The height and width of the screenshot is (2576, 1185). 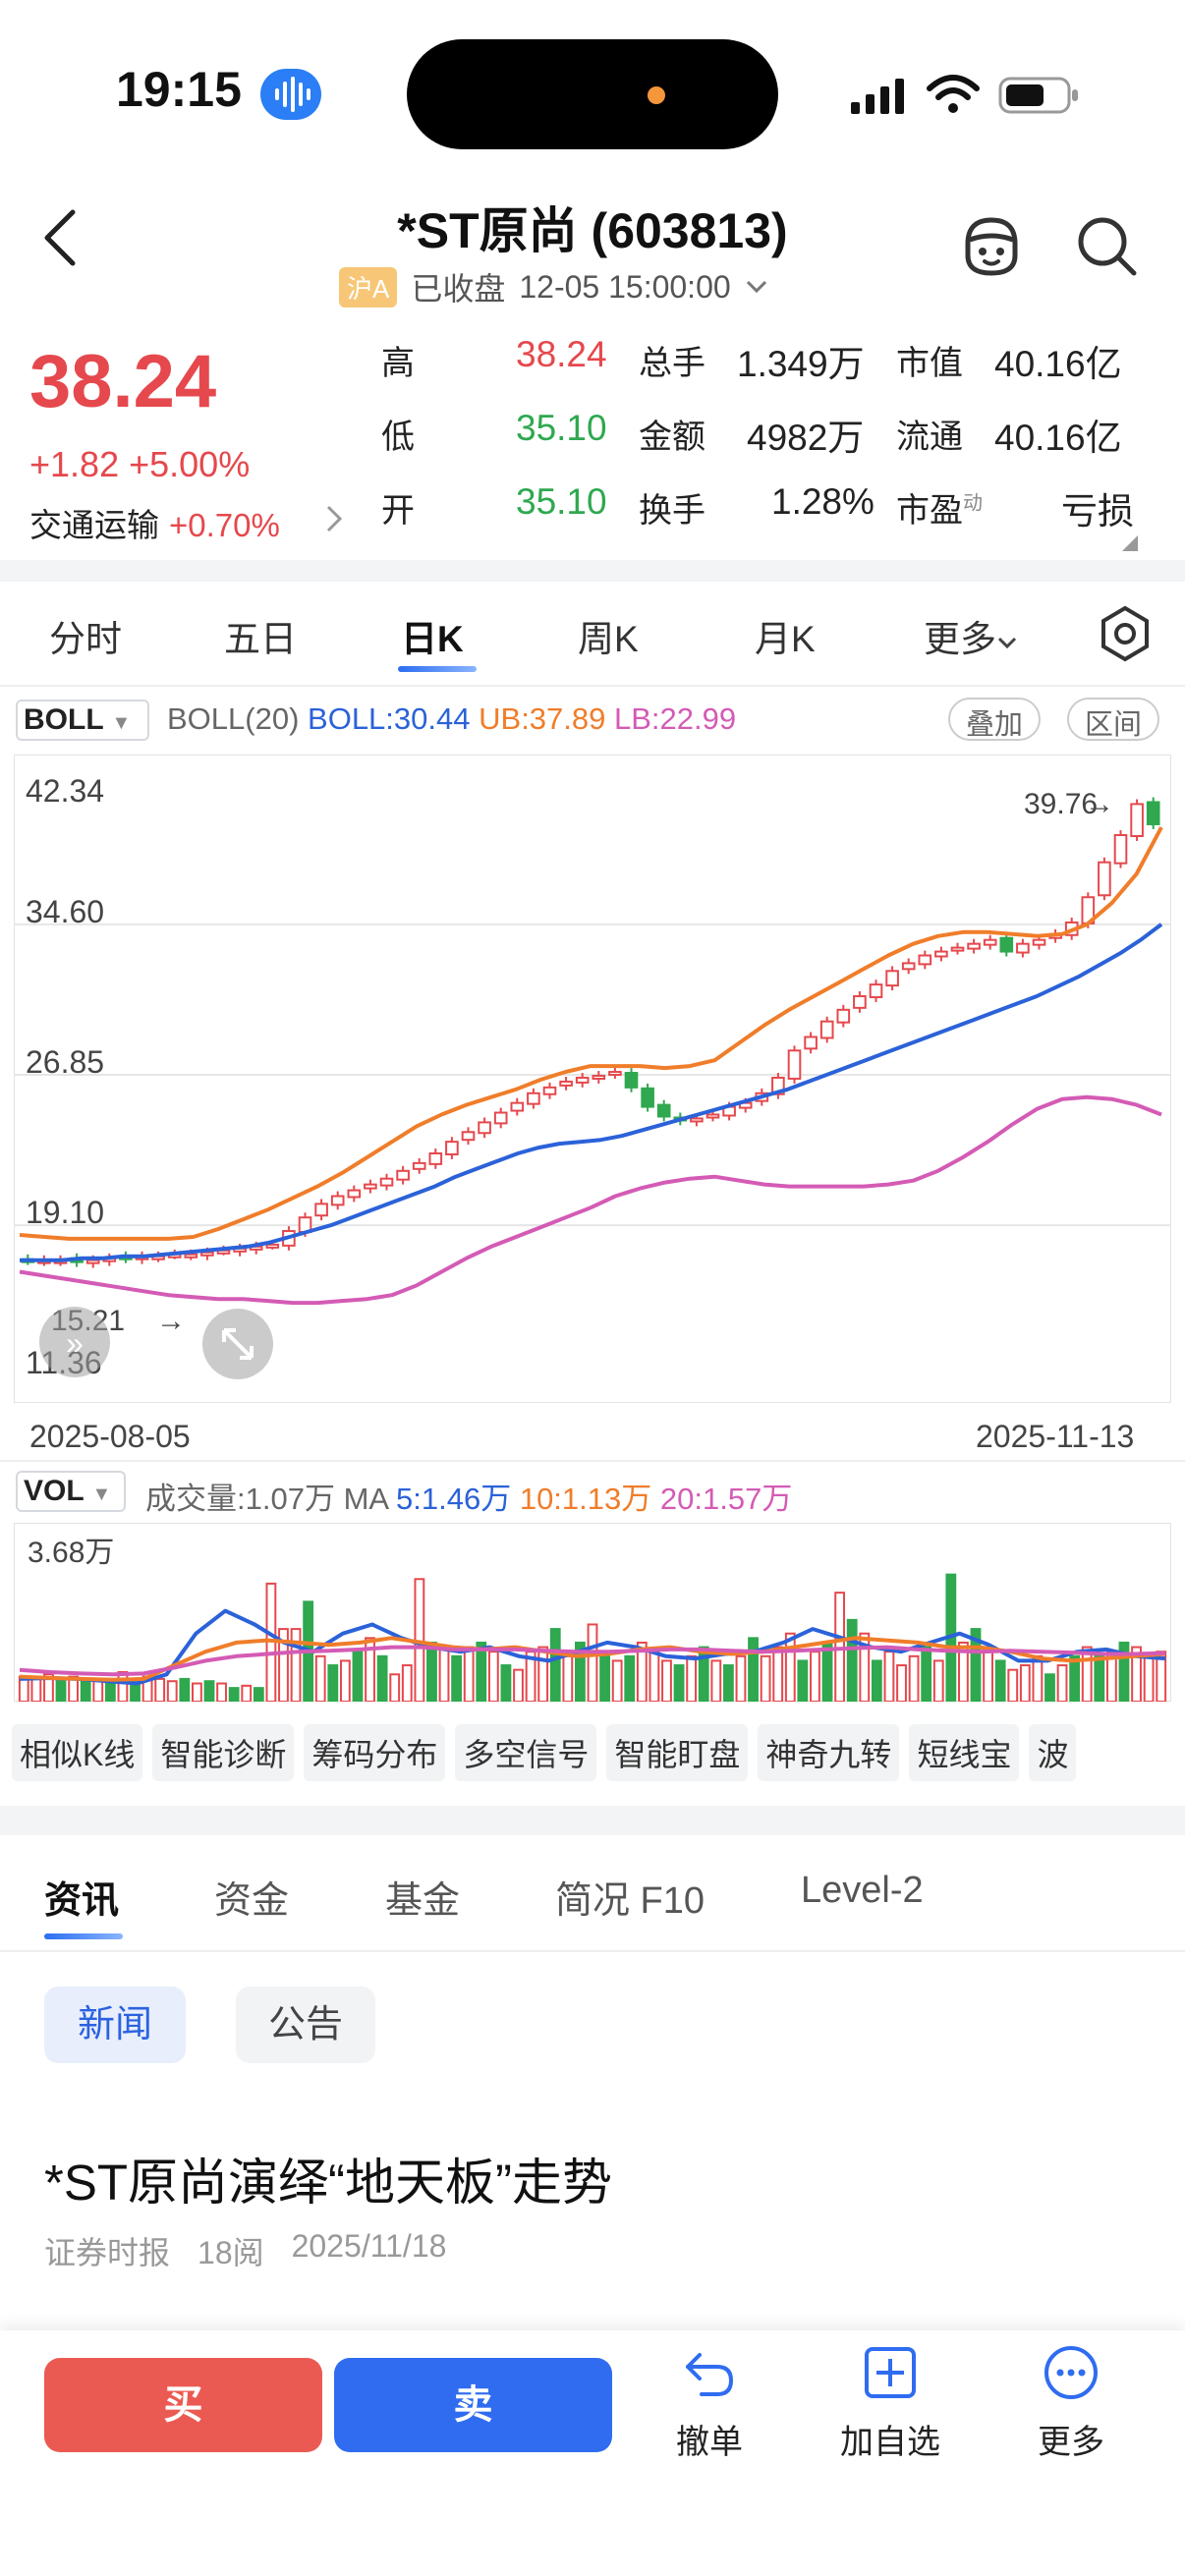 What do you see at coordinates (608, 639) in the screenshot?
I see `tab-weekly-k: 周K` at bounding box center [608, 639].